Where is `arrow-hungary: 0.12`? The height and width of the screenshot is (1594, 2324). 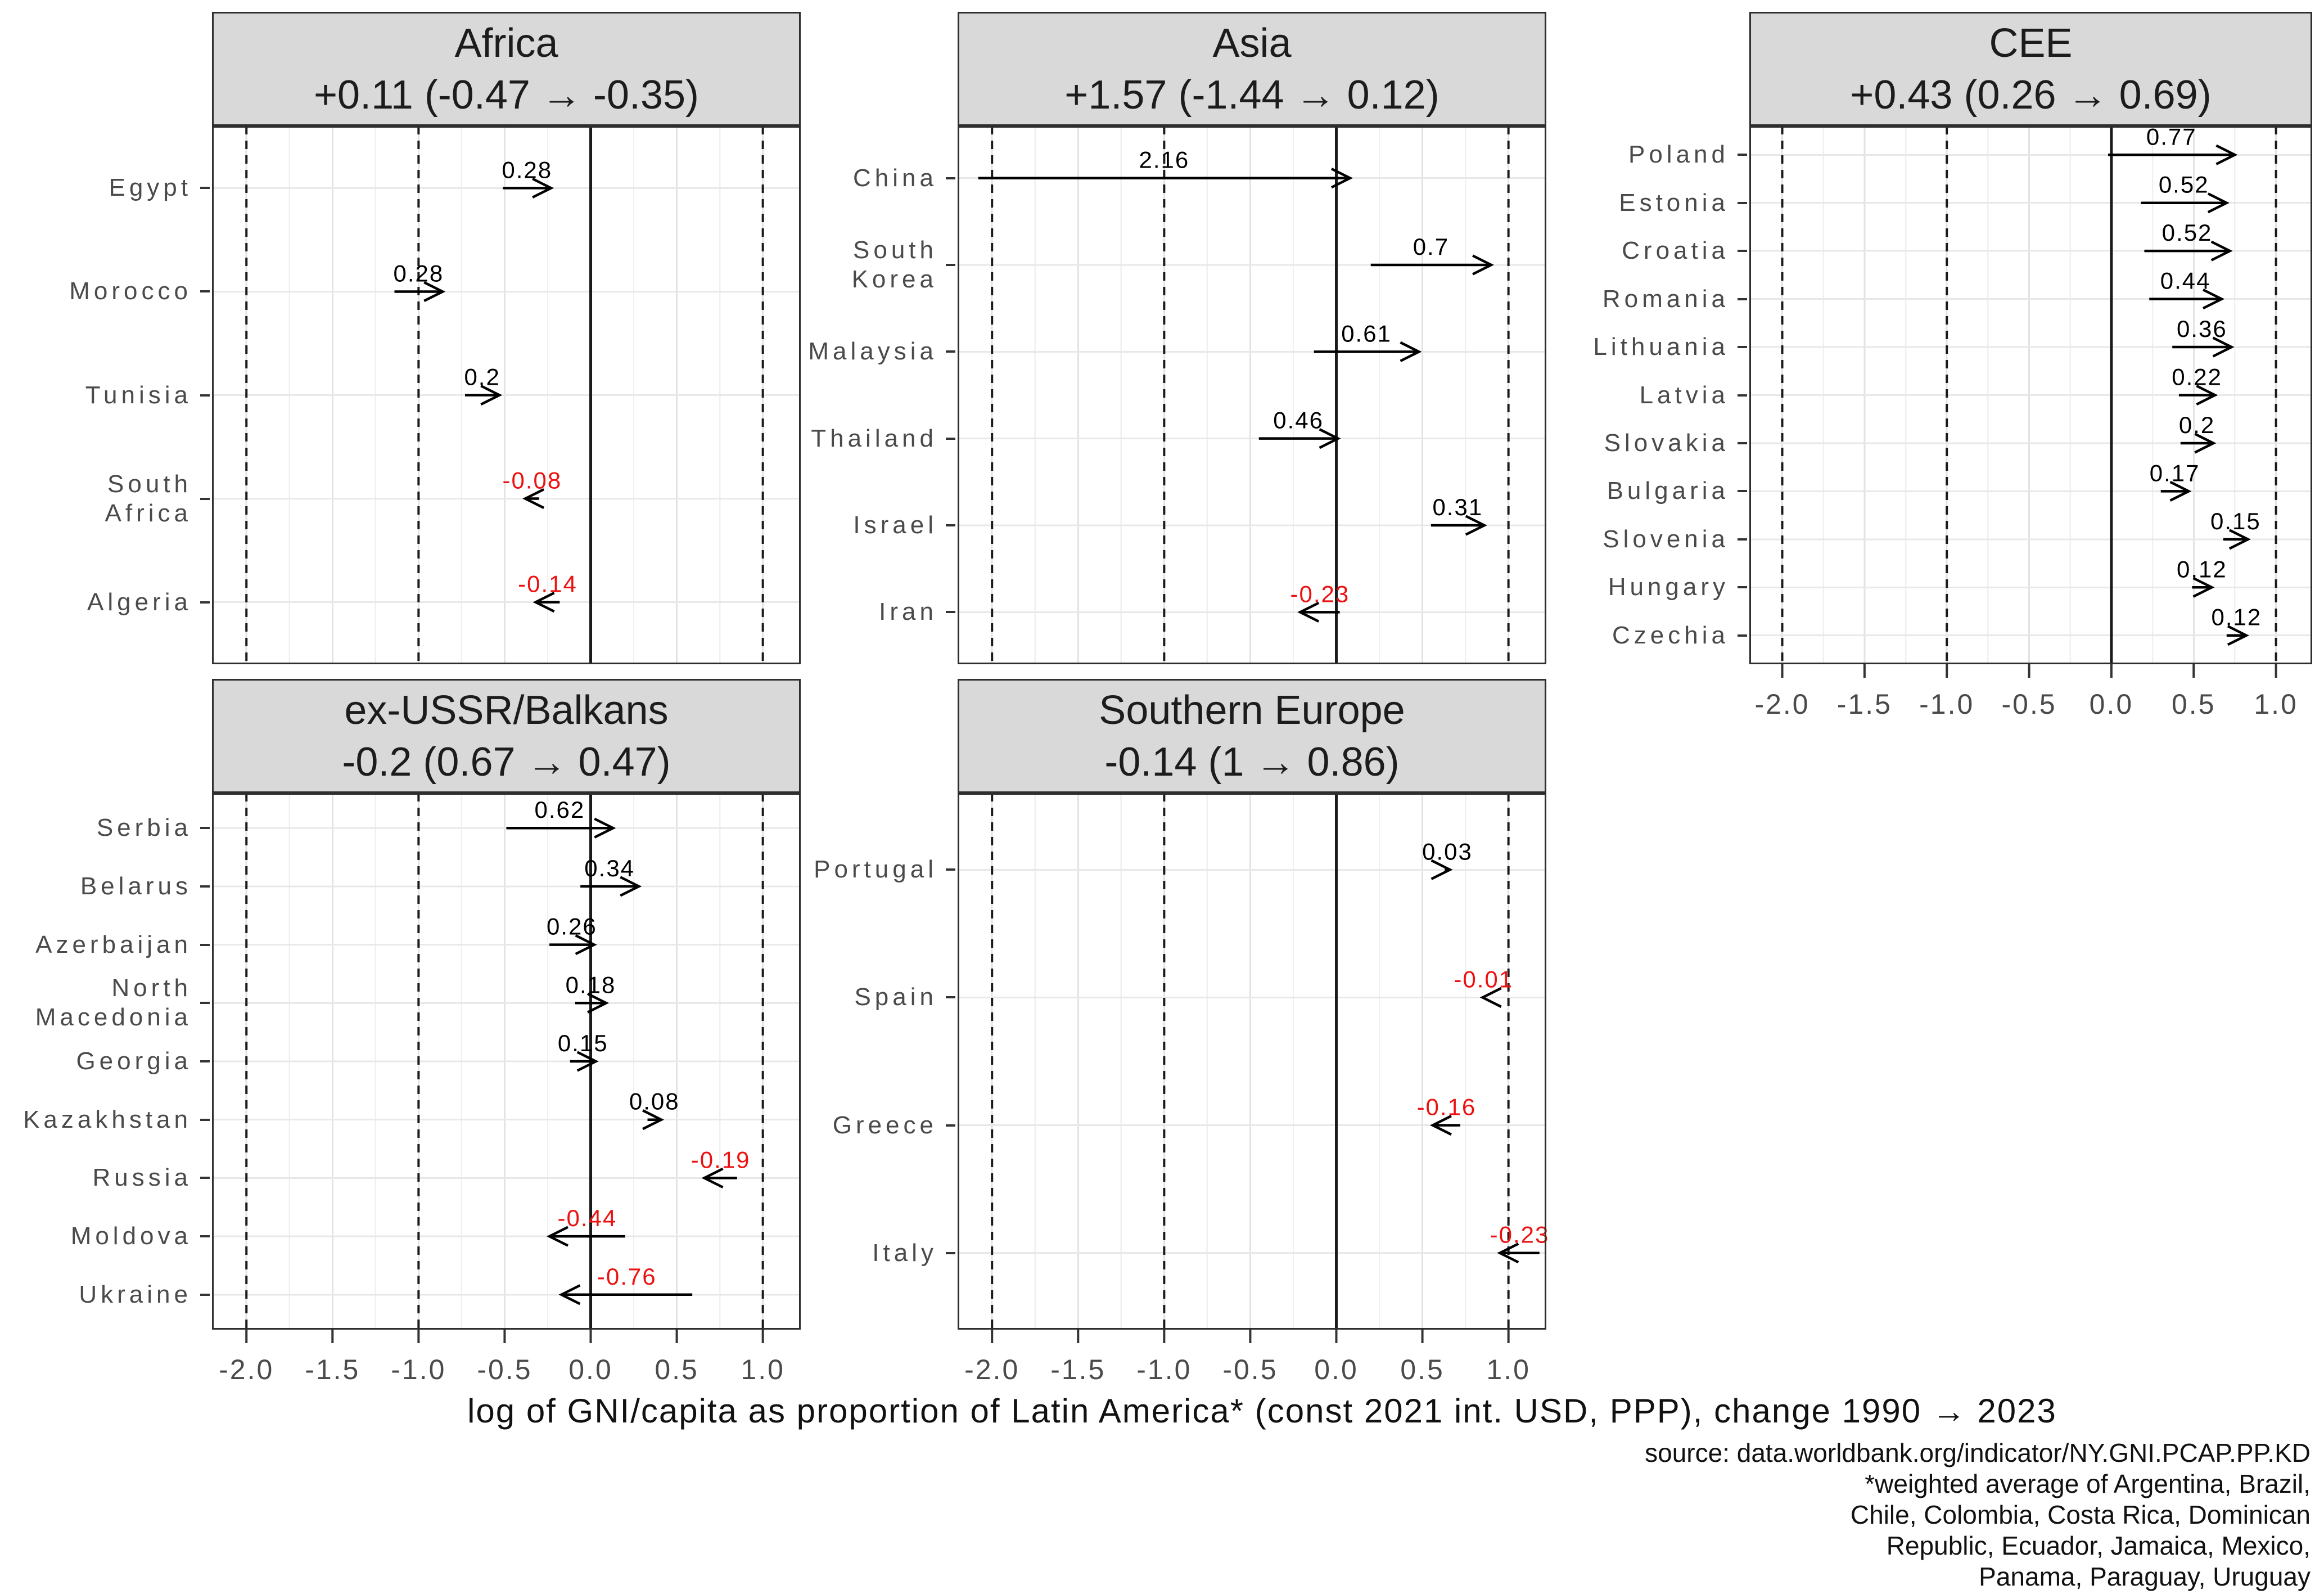
arrow-hungary: 0.12 is located at coordinates (2202, 577).